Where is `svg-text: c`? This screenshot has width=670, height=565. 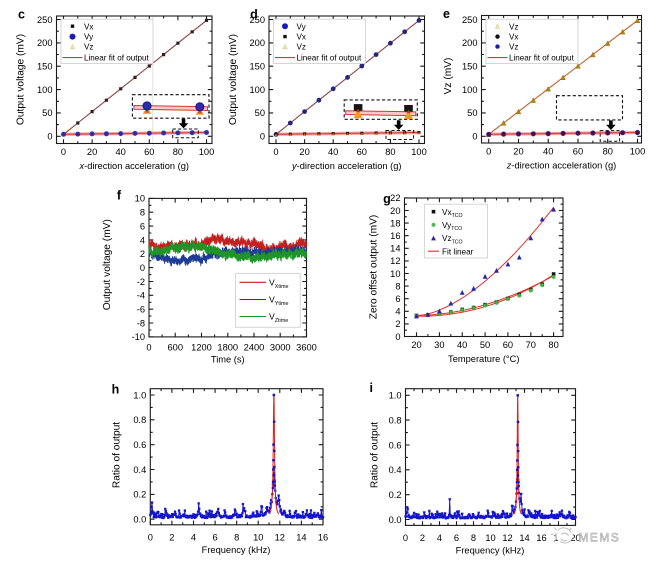
svg-text: c is located at coordinates (21, 15).